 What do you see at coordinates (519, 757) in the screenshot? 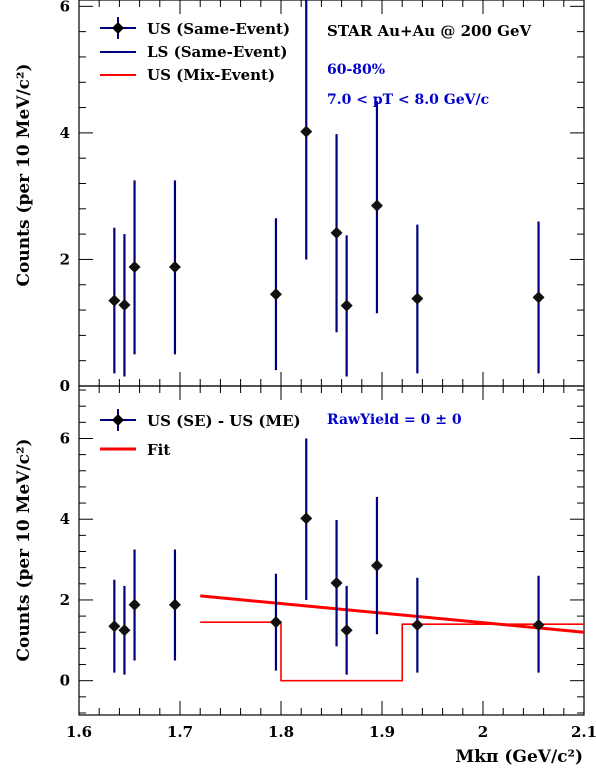
I see `x-axis-label: Mkπ (GeV/c²)` at bounding box center [519, 757].